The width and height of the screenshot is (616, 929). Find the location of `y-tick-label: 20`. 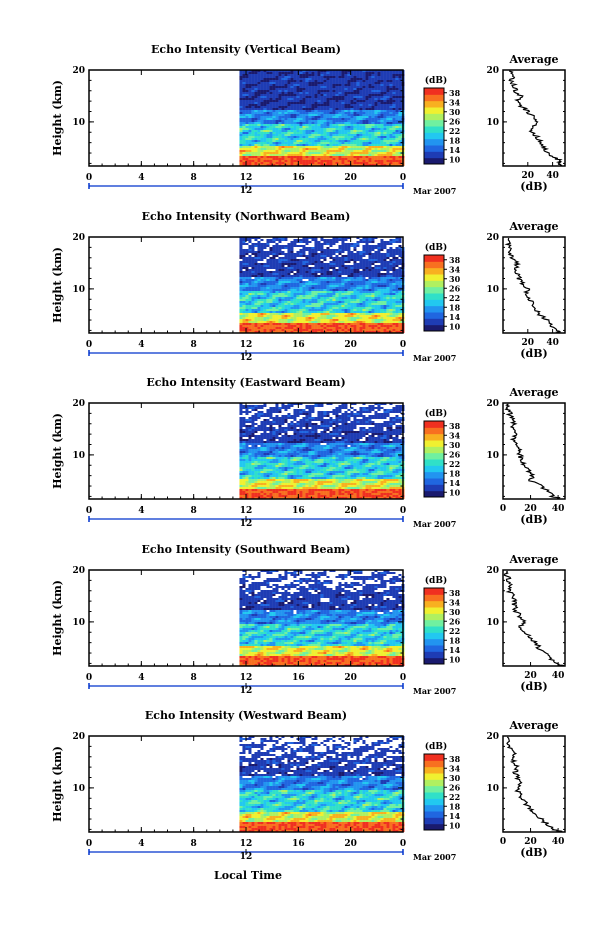

y-tick-label: 20 is located at coordinates (78, 71).